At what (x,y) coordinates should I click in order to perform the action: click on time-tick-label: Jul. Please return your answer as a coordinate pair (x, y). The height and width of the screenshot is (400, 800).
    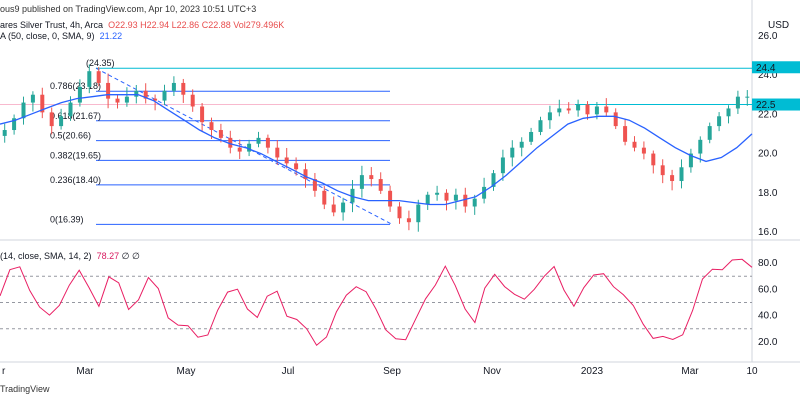
    Looking at the image, I should click on (288, 371).